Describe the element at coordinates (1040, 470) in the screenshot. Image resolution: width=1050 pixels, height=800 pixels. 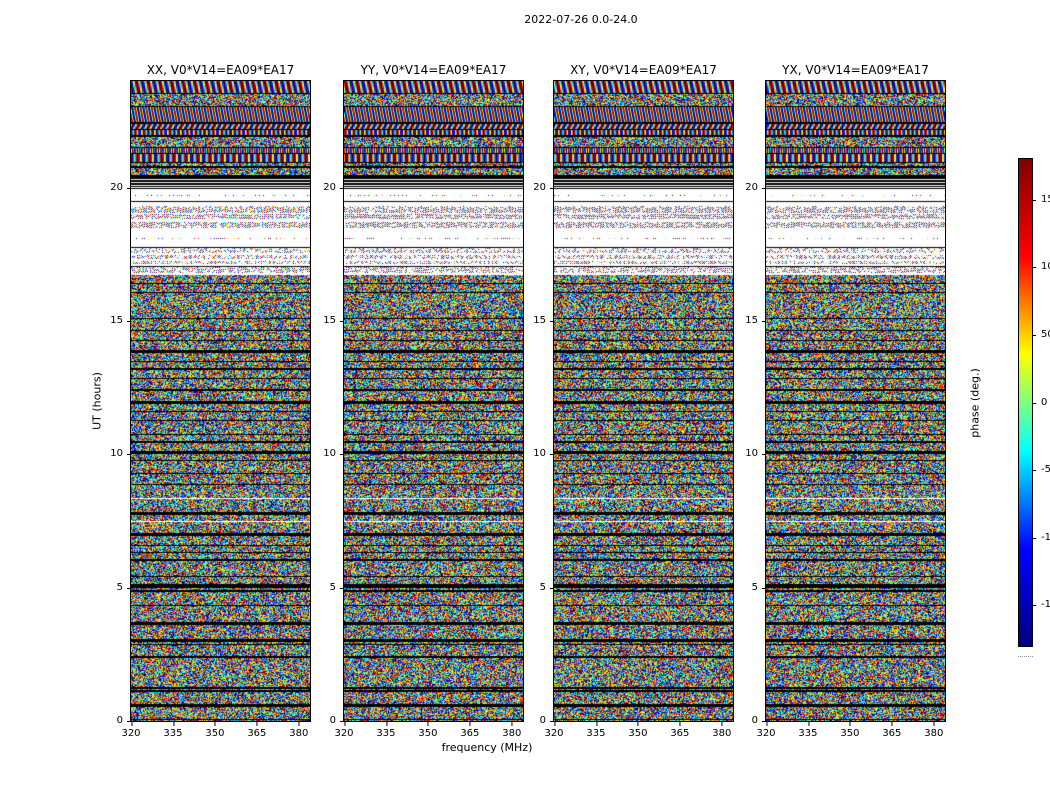
I see `colorbar-tick-label: -50` at that location.